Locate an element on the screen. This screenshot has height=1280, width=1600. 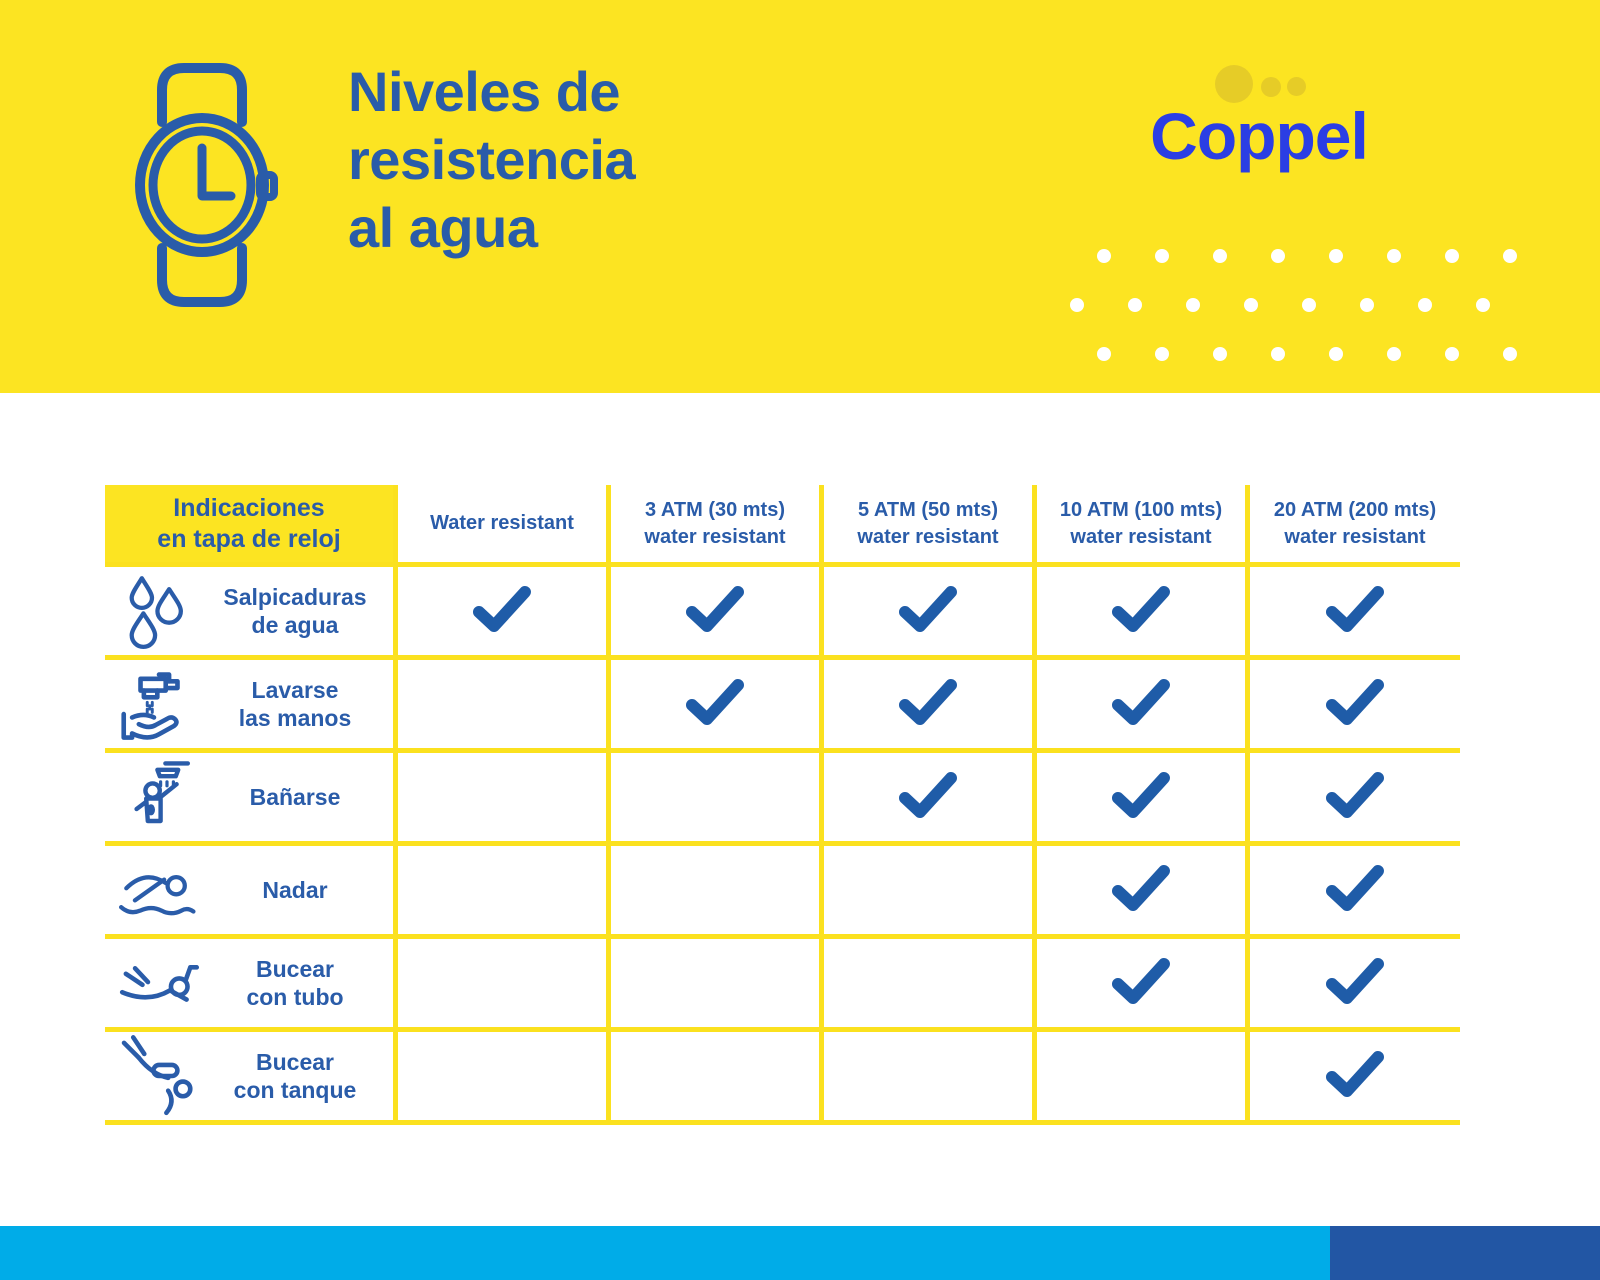
row-label-4: Nadar is located at coordinates (249, 890).